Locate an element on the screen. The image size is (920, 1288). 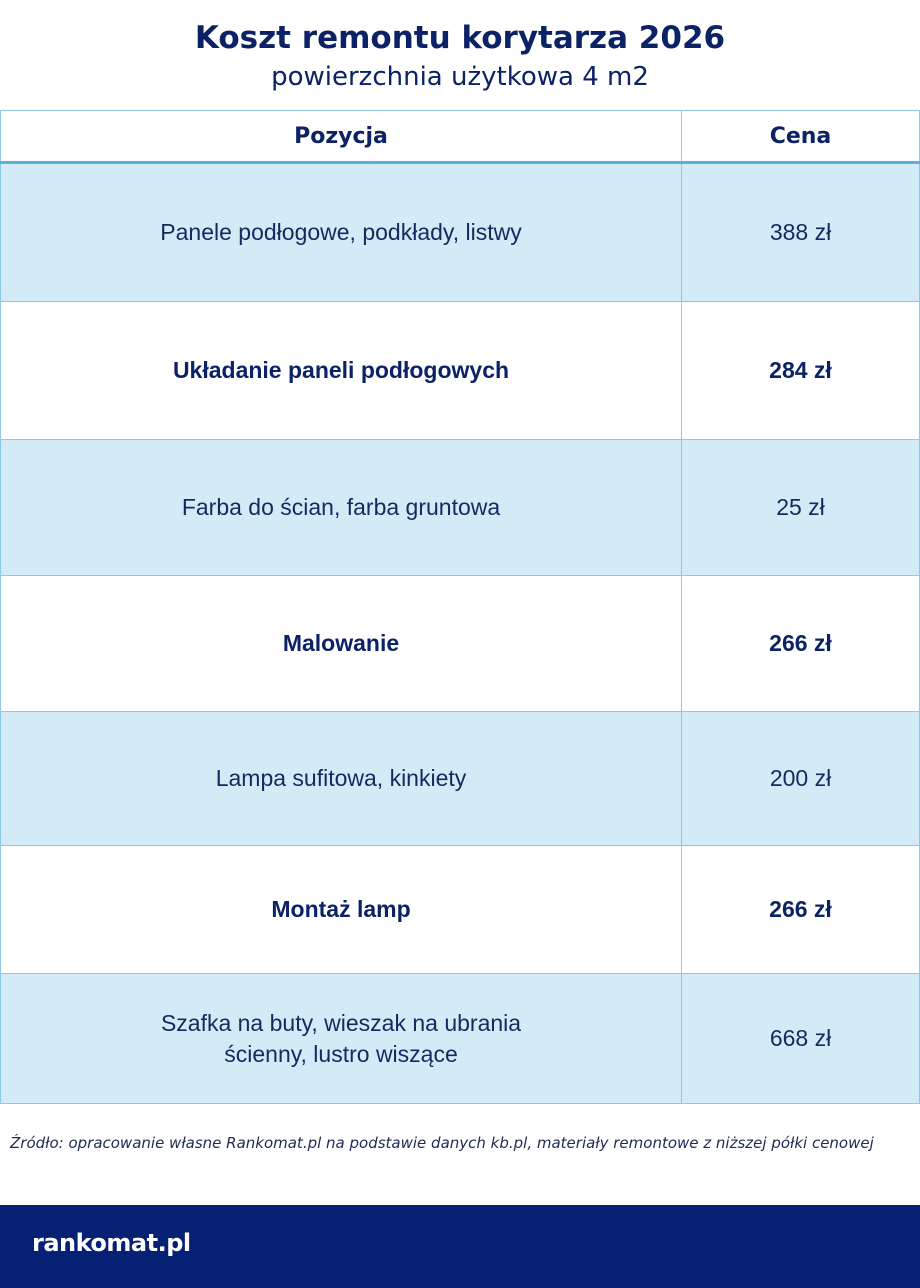
price-cell: 200 zł is located at coordinates (800, 778).